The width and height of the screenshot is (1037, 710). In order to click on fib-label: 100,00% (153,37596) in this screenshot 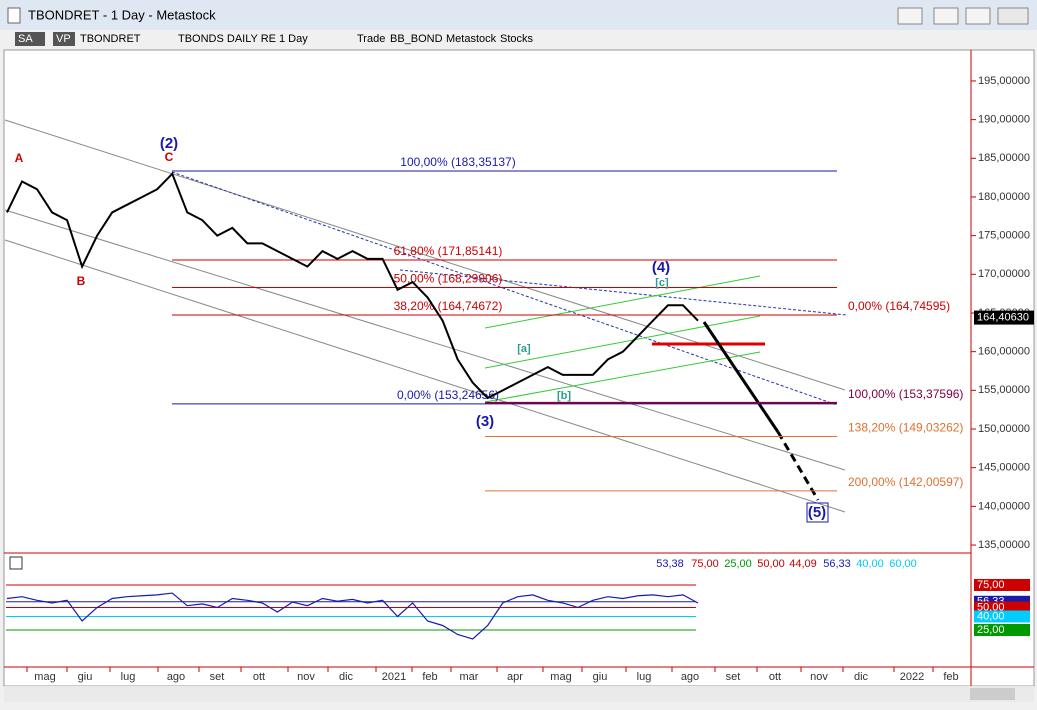, I will do `click(905, 394)`.